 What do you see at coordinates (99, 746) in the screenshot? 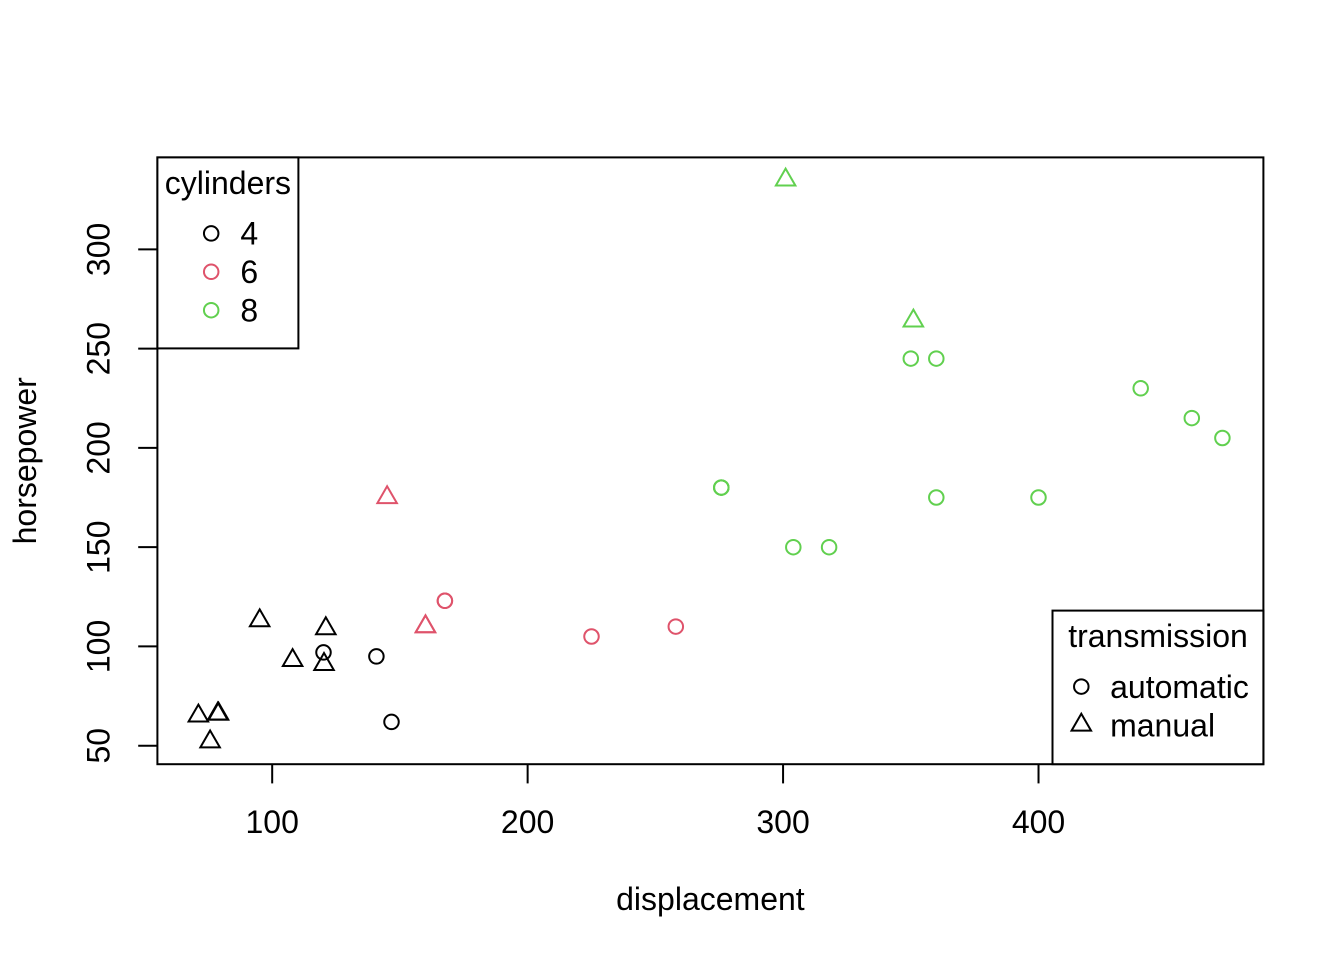
I see `svg-text: 50` at bounding box center [99, 746].